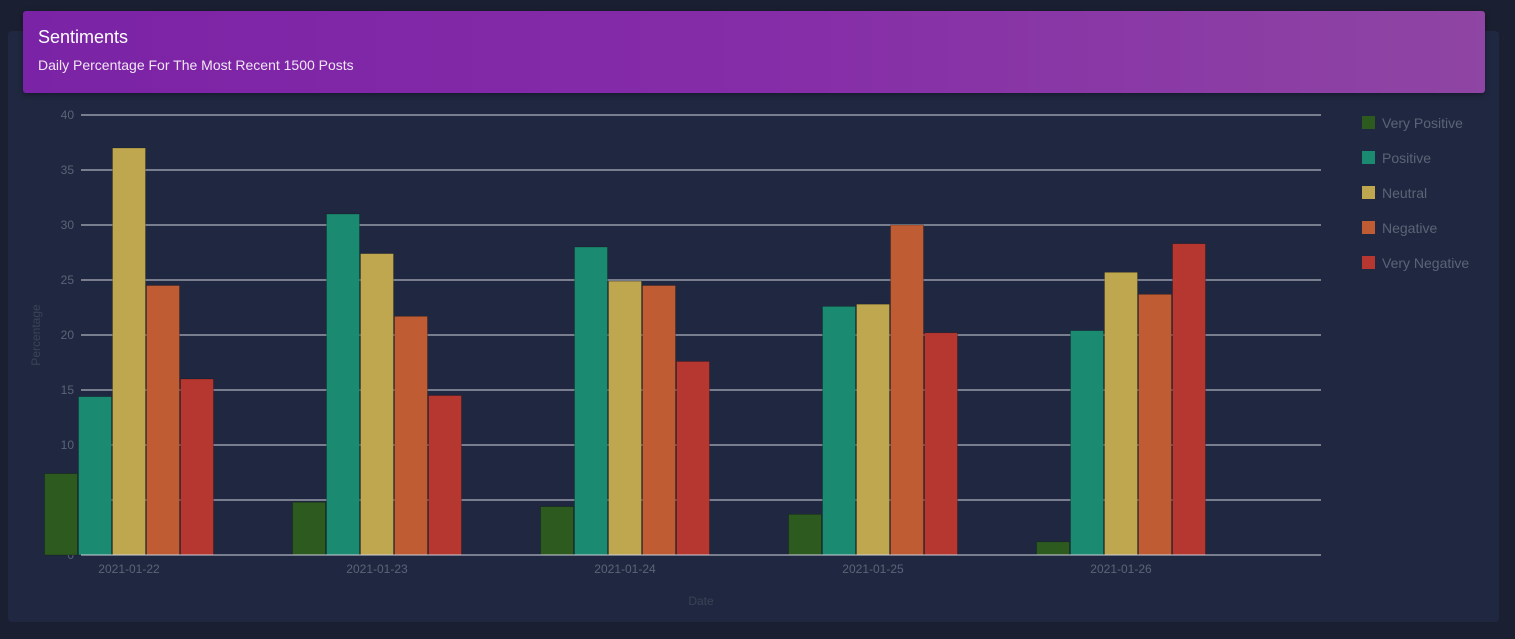 The height and width of the screenshot is (639, 1515). I want to click on y-tick-label: 10, so click(68, 445).